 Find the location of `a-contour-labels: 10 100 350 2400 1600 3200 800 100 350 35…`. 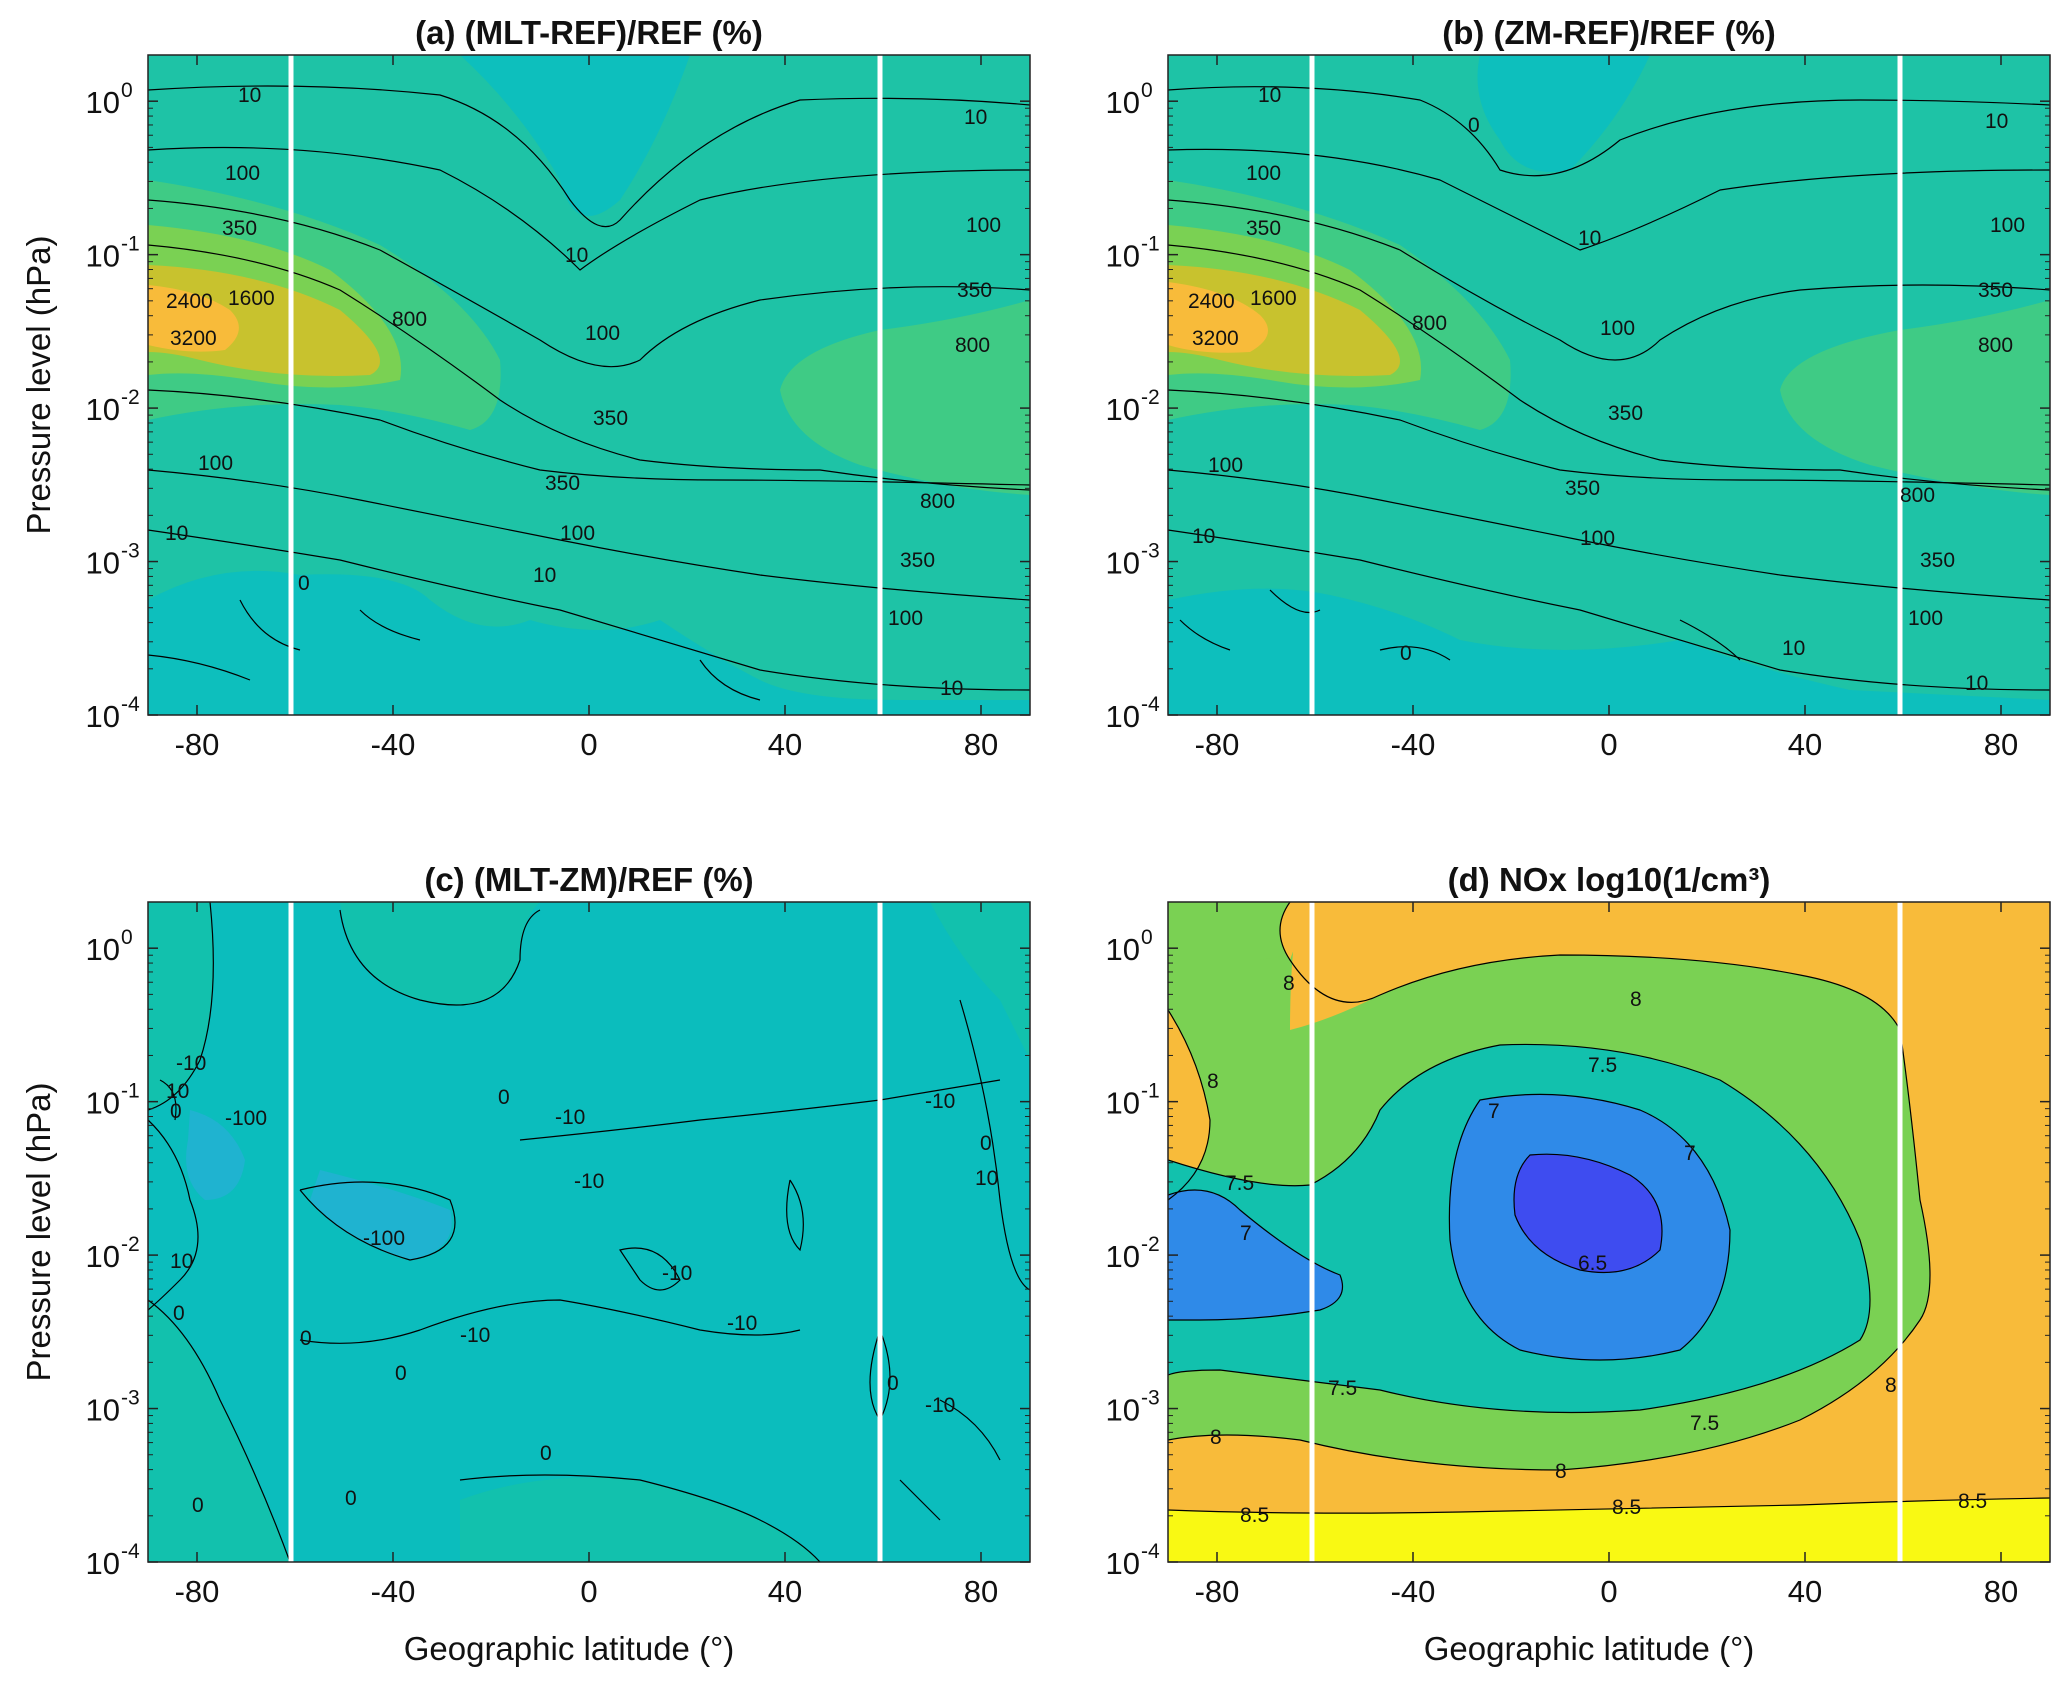

a-contour-labels: 10 100 350 2400 1600 3200 800 100 350 35… is located at coordinates (583, 392).